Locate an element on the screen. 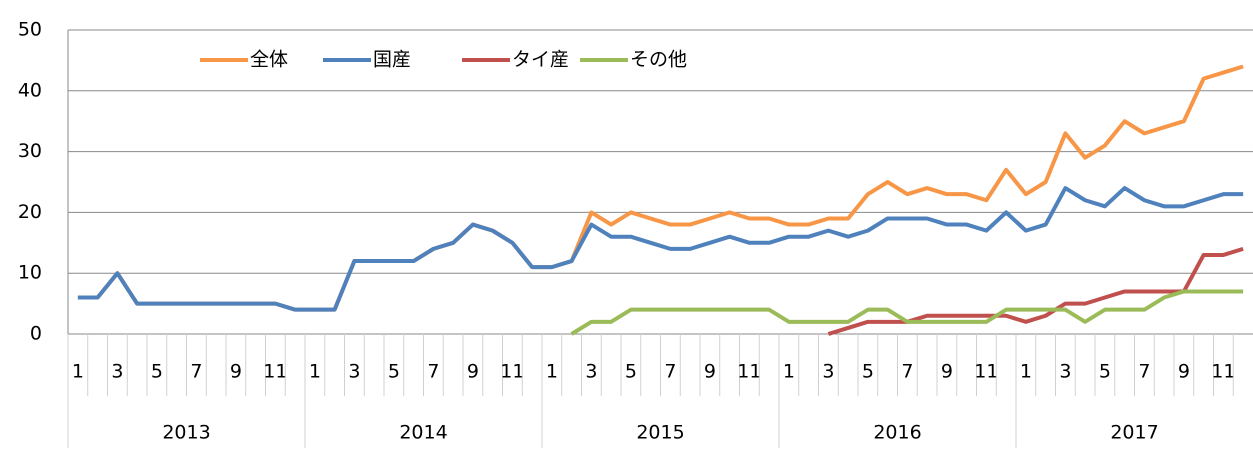 The width and height of the screenshot is (1253, 452). y-tick-label: 50 is located at coordinates (30, 30).